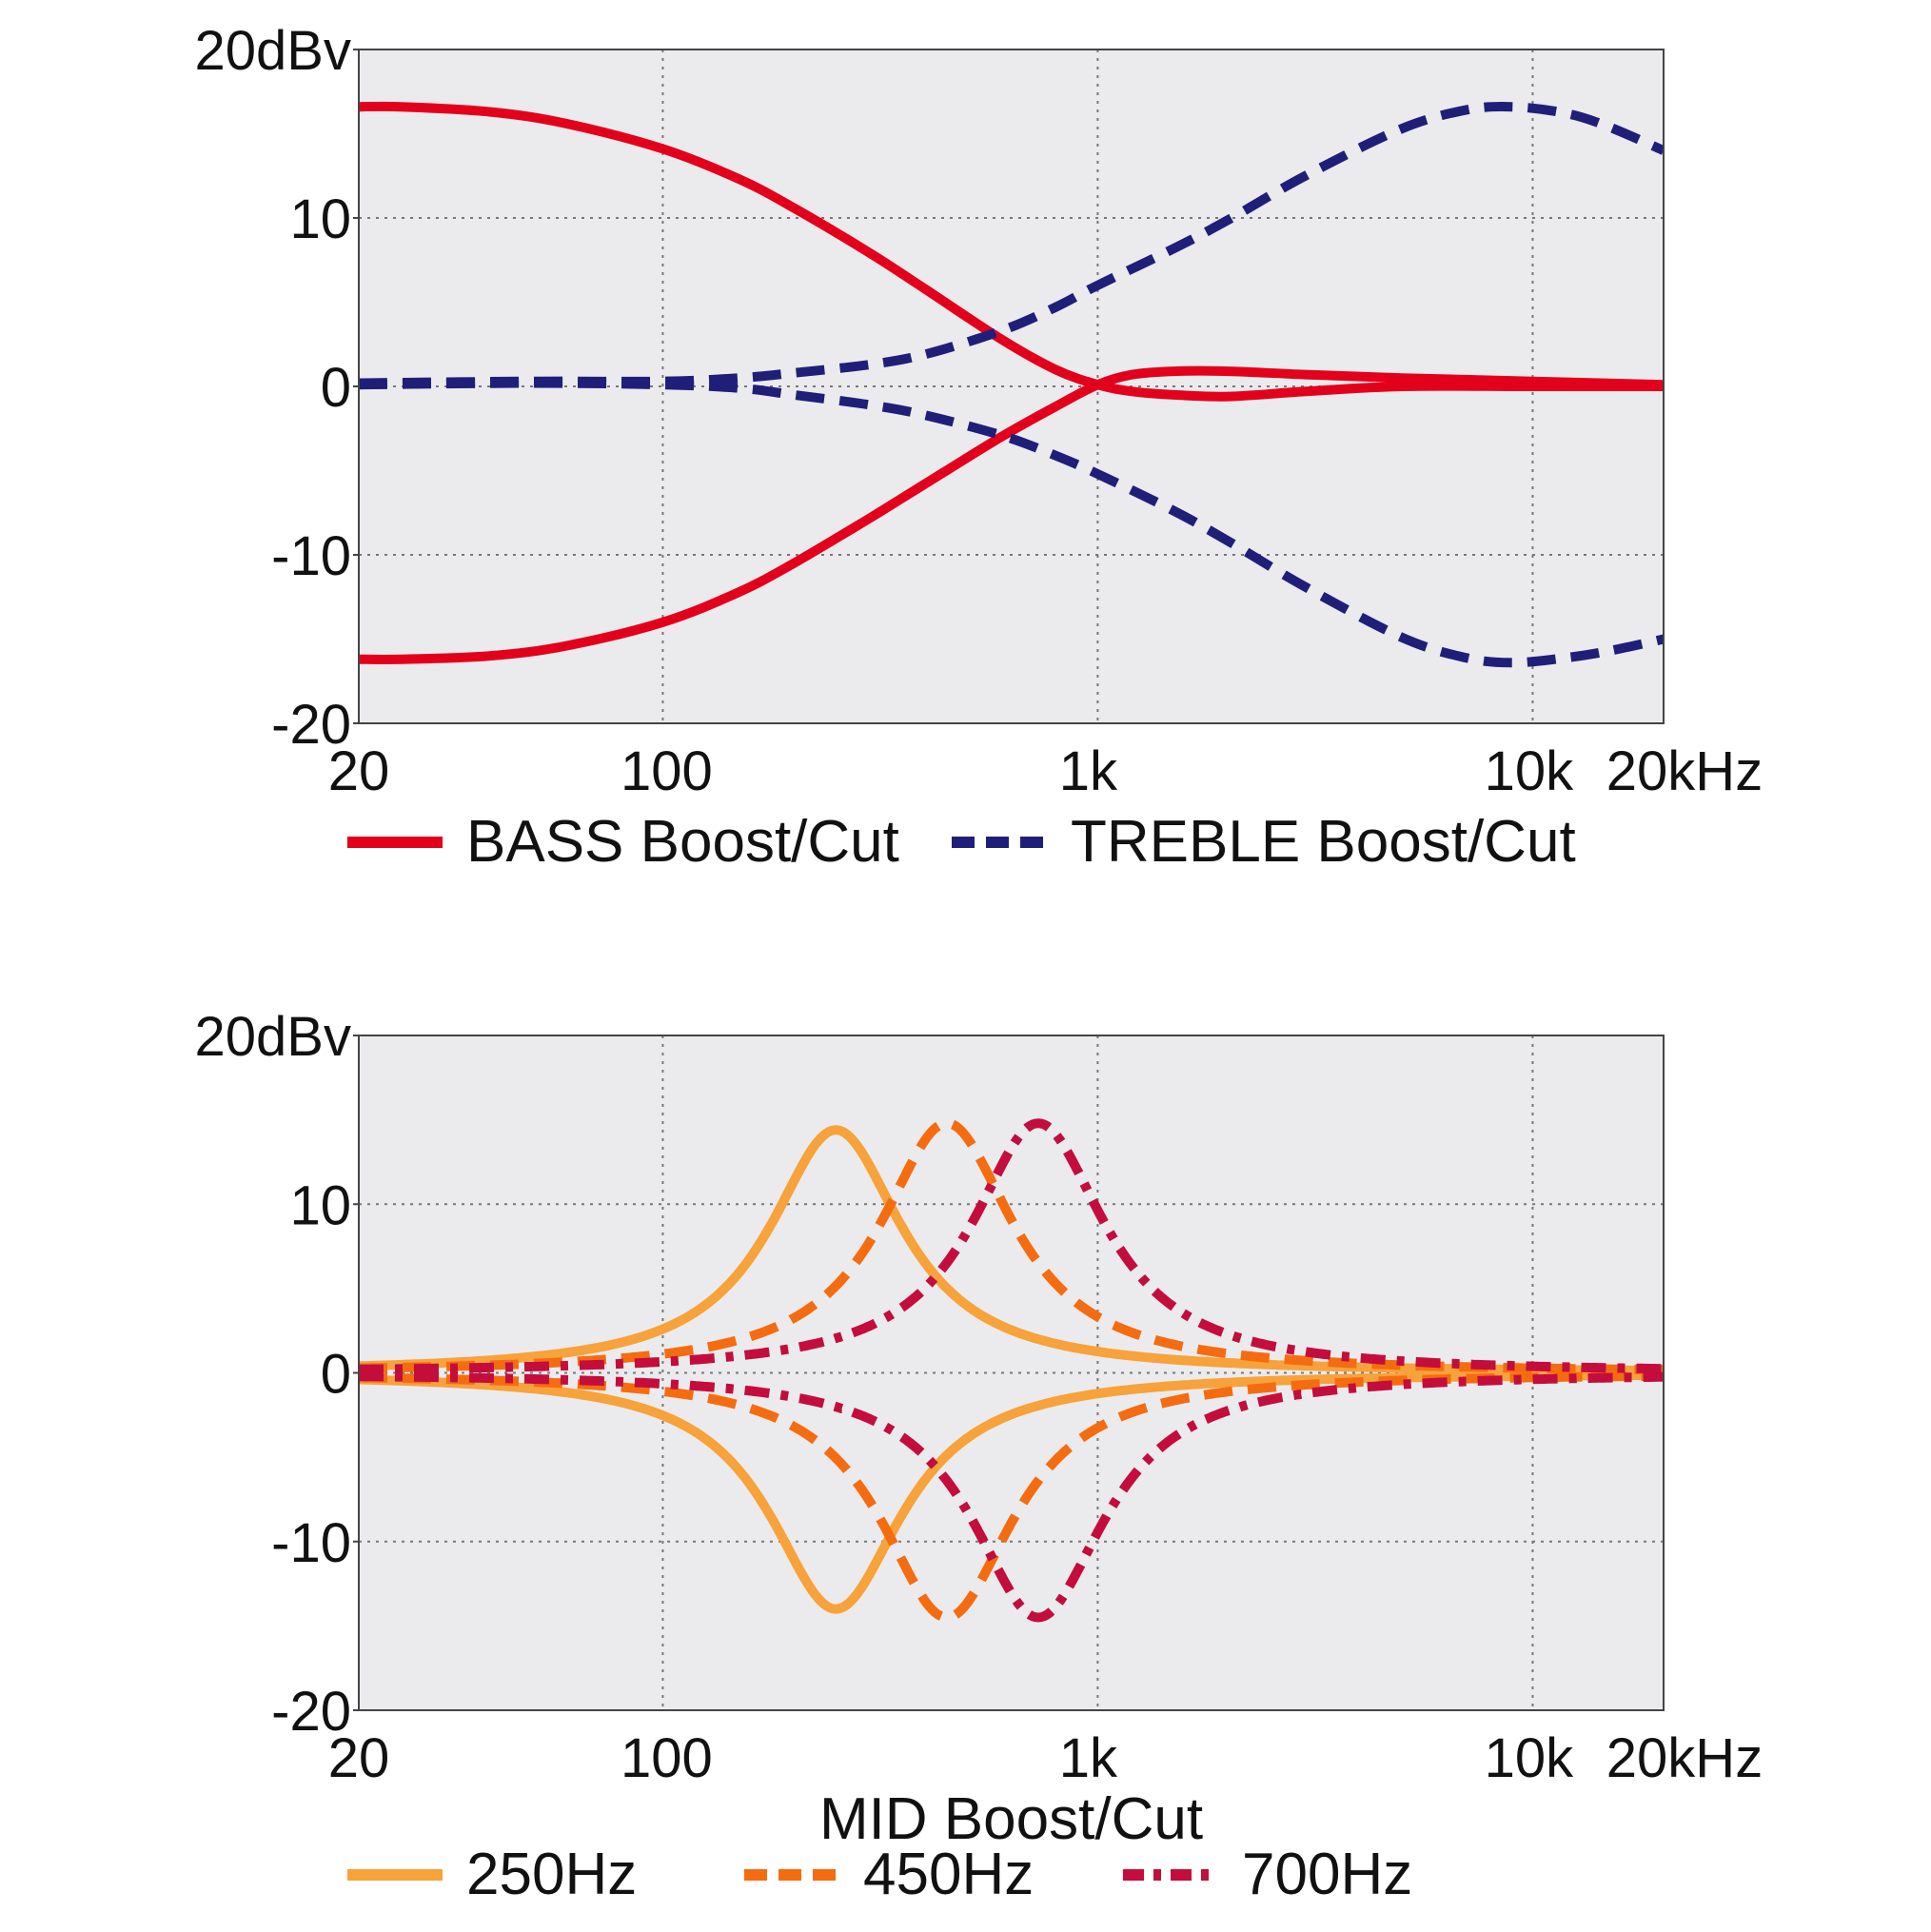  I want to click on x-axis-title: MID Boost/Cut, so click(1011, 1819).